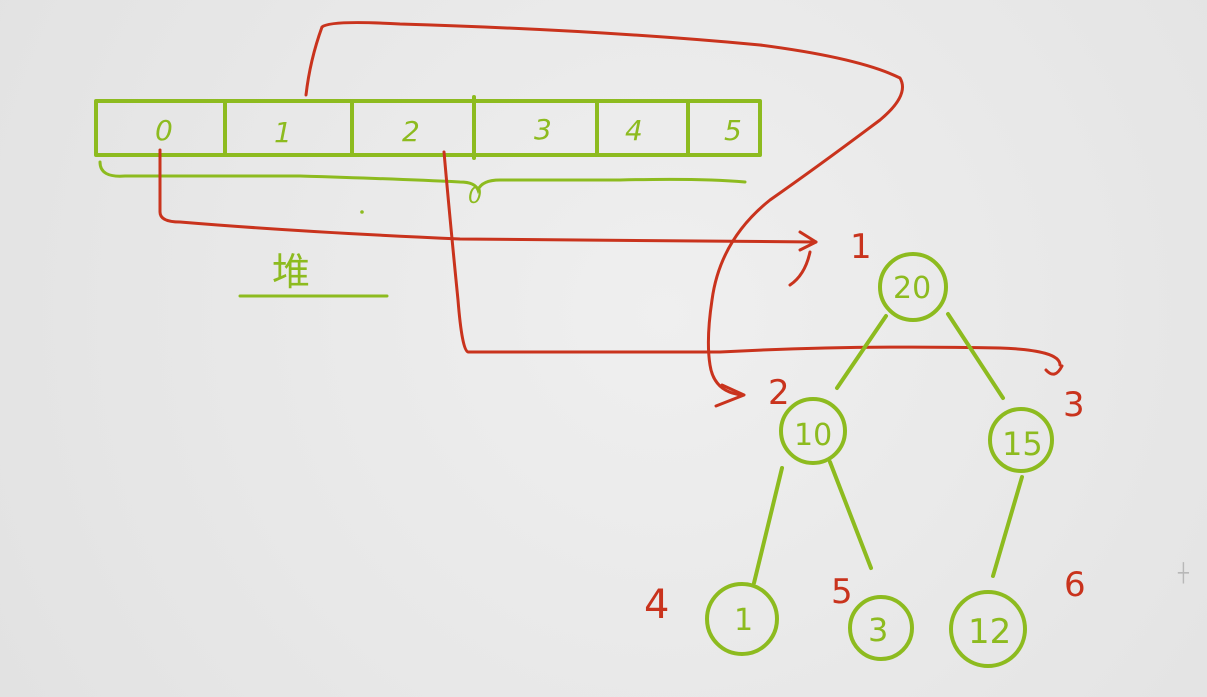  Describe the element at coordinates (291, 272) in the screenshot. I see `heap-label: 堆` at that location.